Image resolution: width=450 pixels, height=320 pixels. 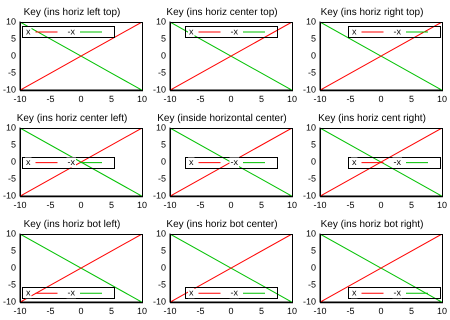 What do you see at coordinates (222, 224) in the screenshot?
I see `chart-title: Key (ins horiz bot center)` at bounding box center [222, 224].